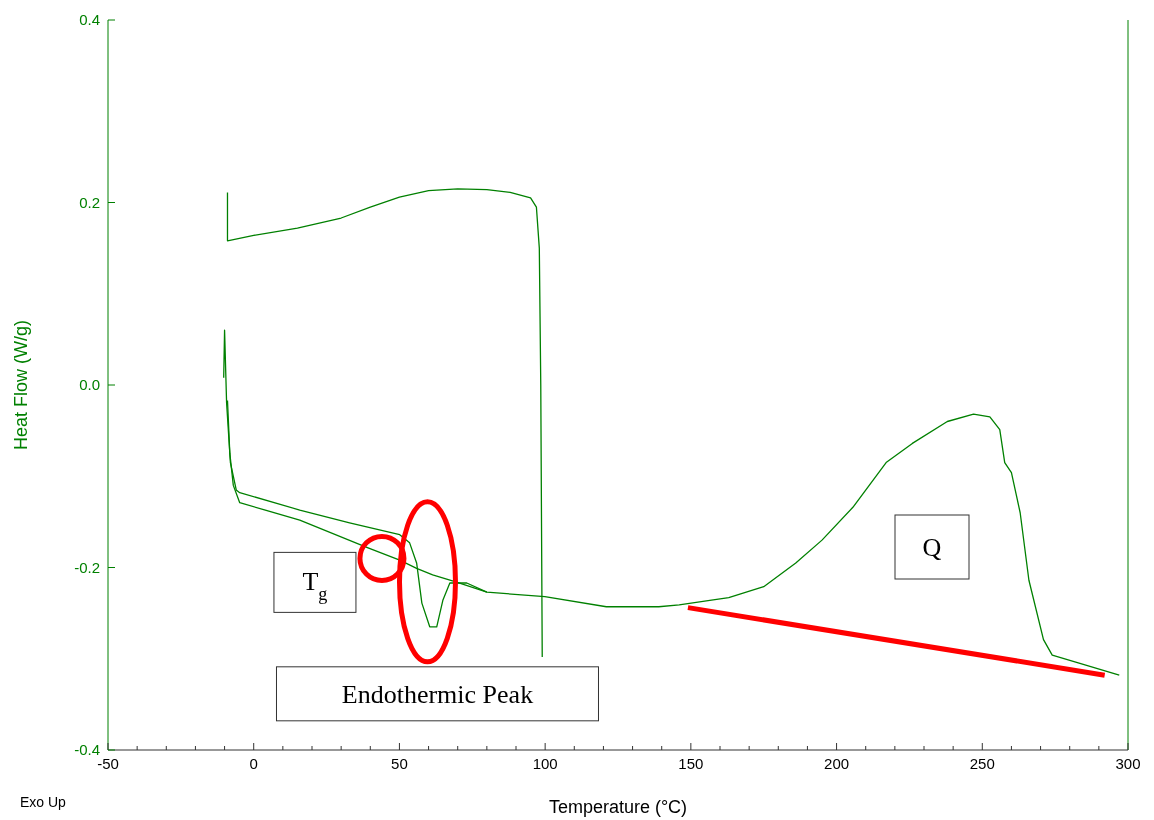  What do you see at coordinates (43, 802) in the screenshot?
I see `text: Exo Up` at bounding box center [43, 802].